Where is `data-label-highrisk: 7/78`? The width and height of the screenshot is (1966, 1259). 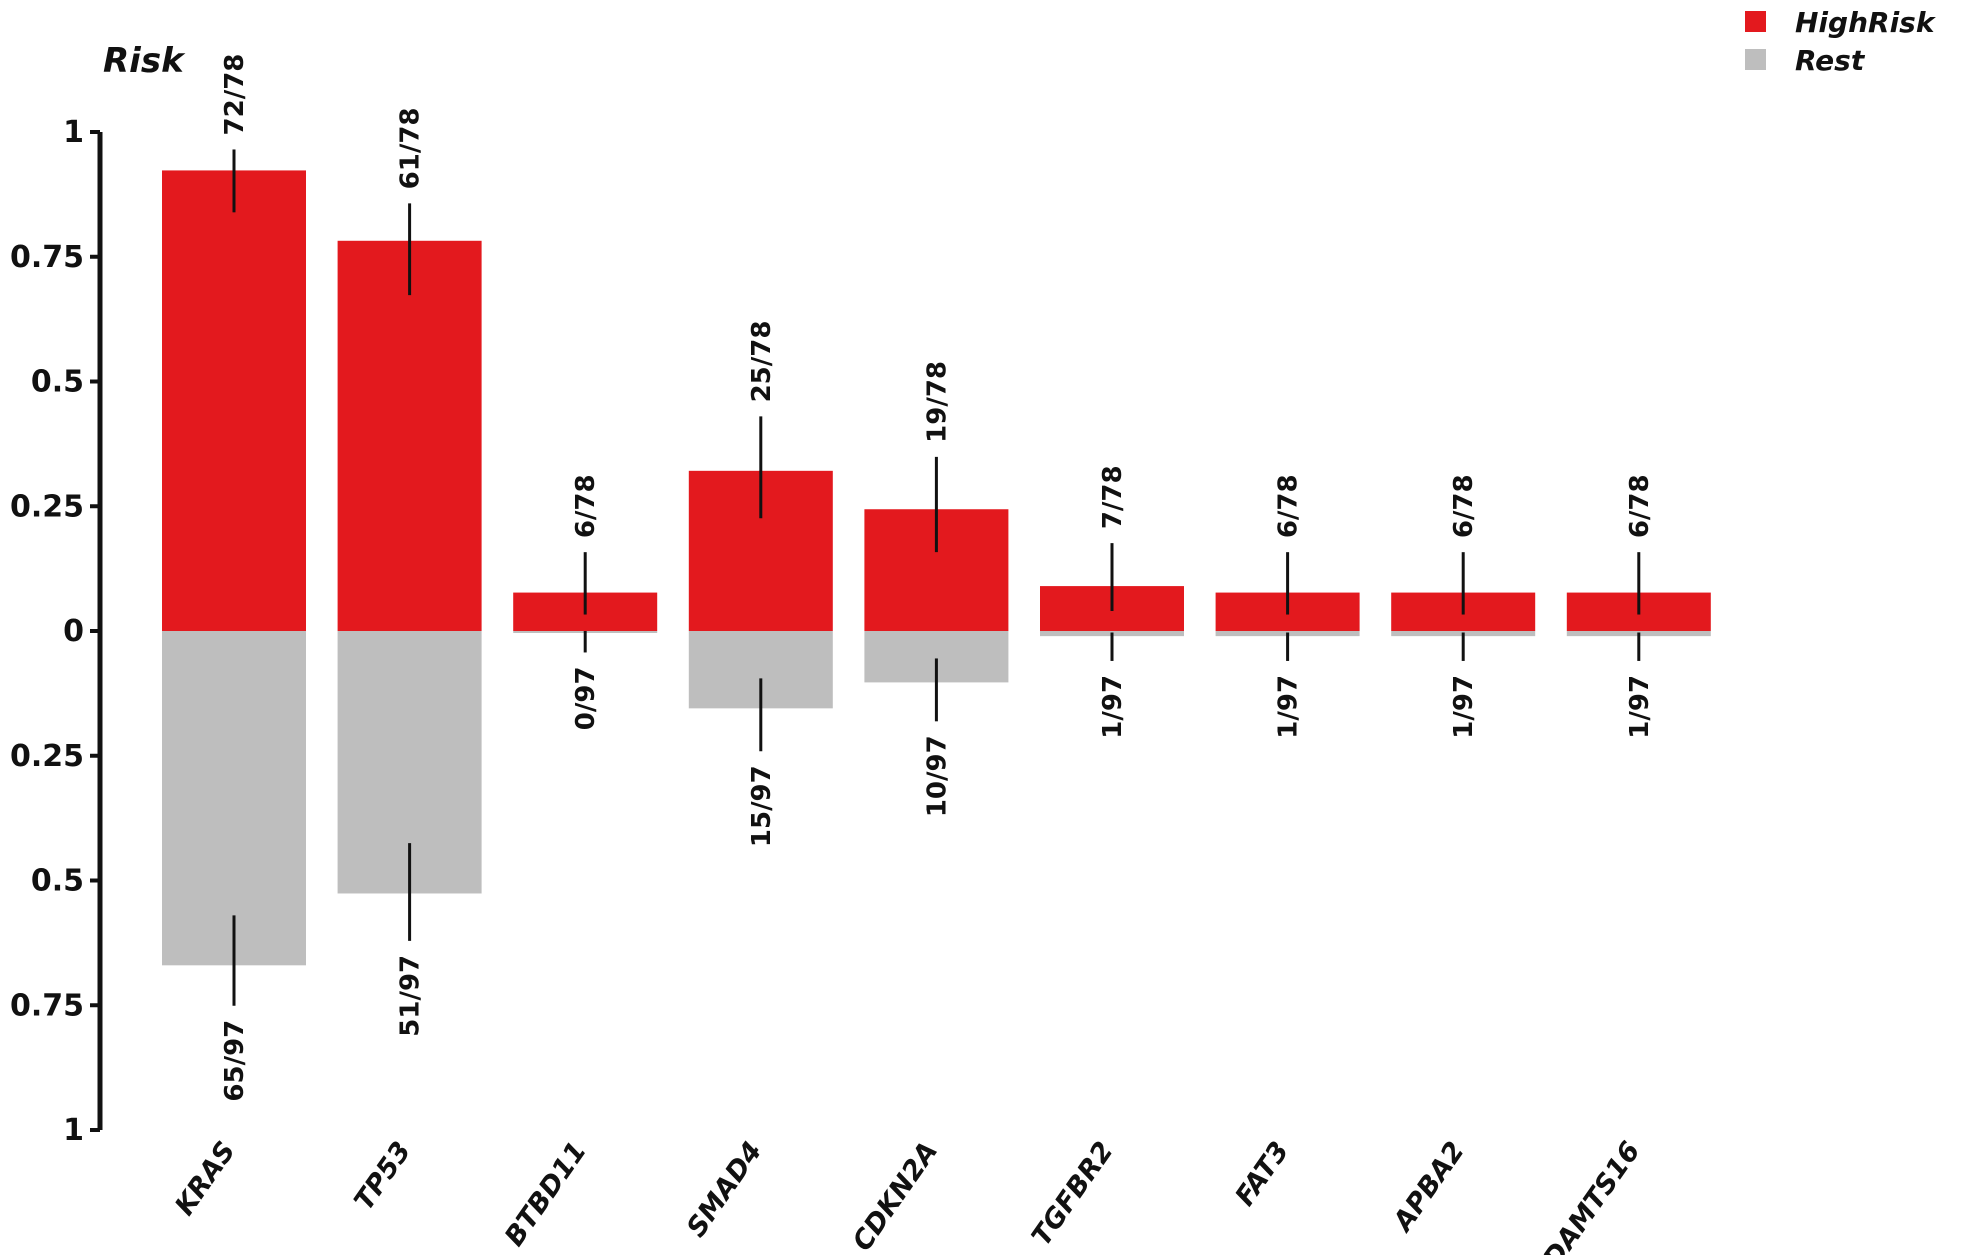
data-label-highrisk: 7/78 is located at coordinates (1113, 497).